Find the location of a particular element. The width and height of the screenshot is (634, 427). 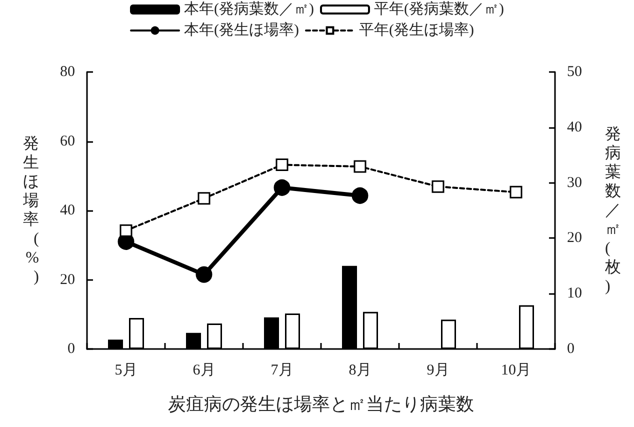

legend-label: 本年(発病葉数／㎡) is located at coordinates (249, 9).